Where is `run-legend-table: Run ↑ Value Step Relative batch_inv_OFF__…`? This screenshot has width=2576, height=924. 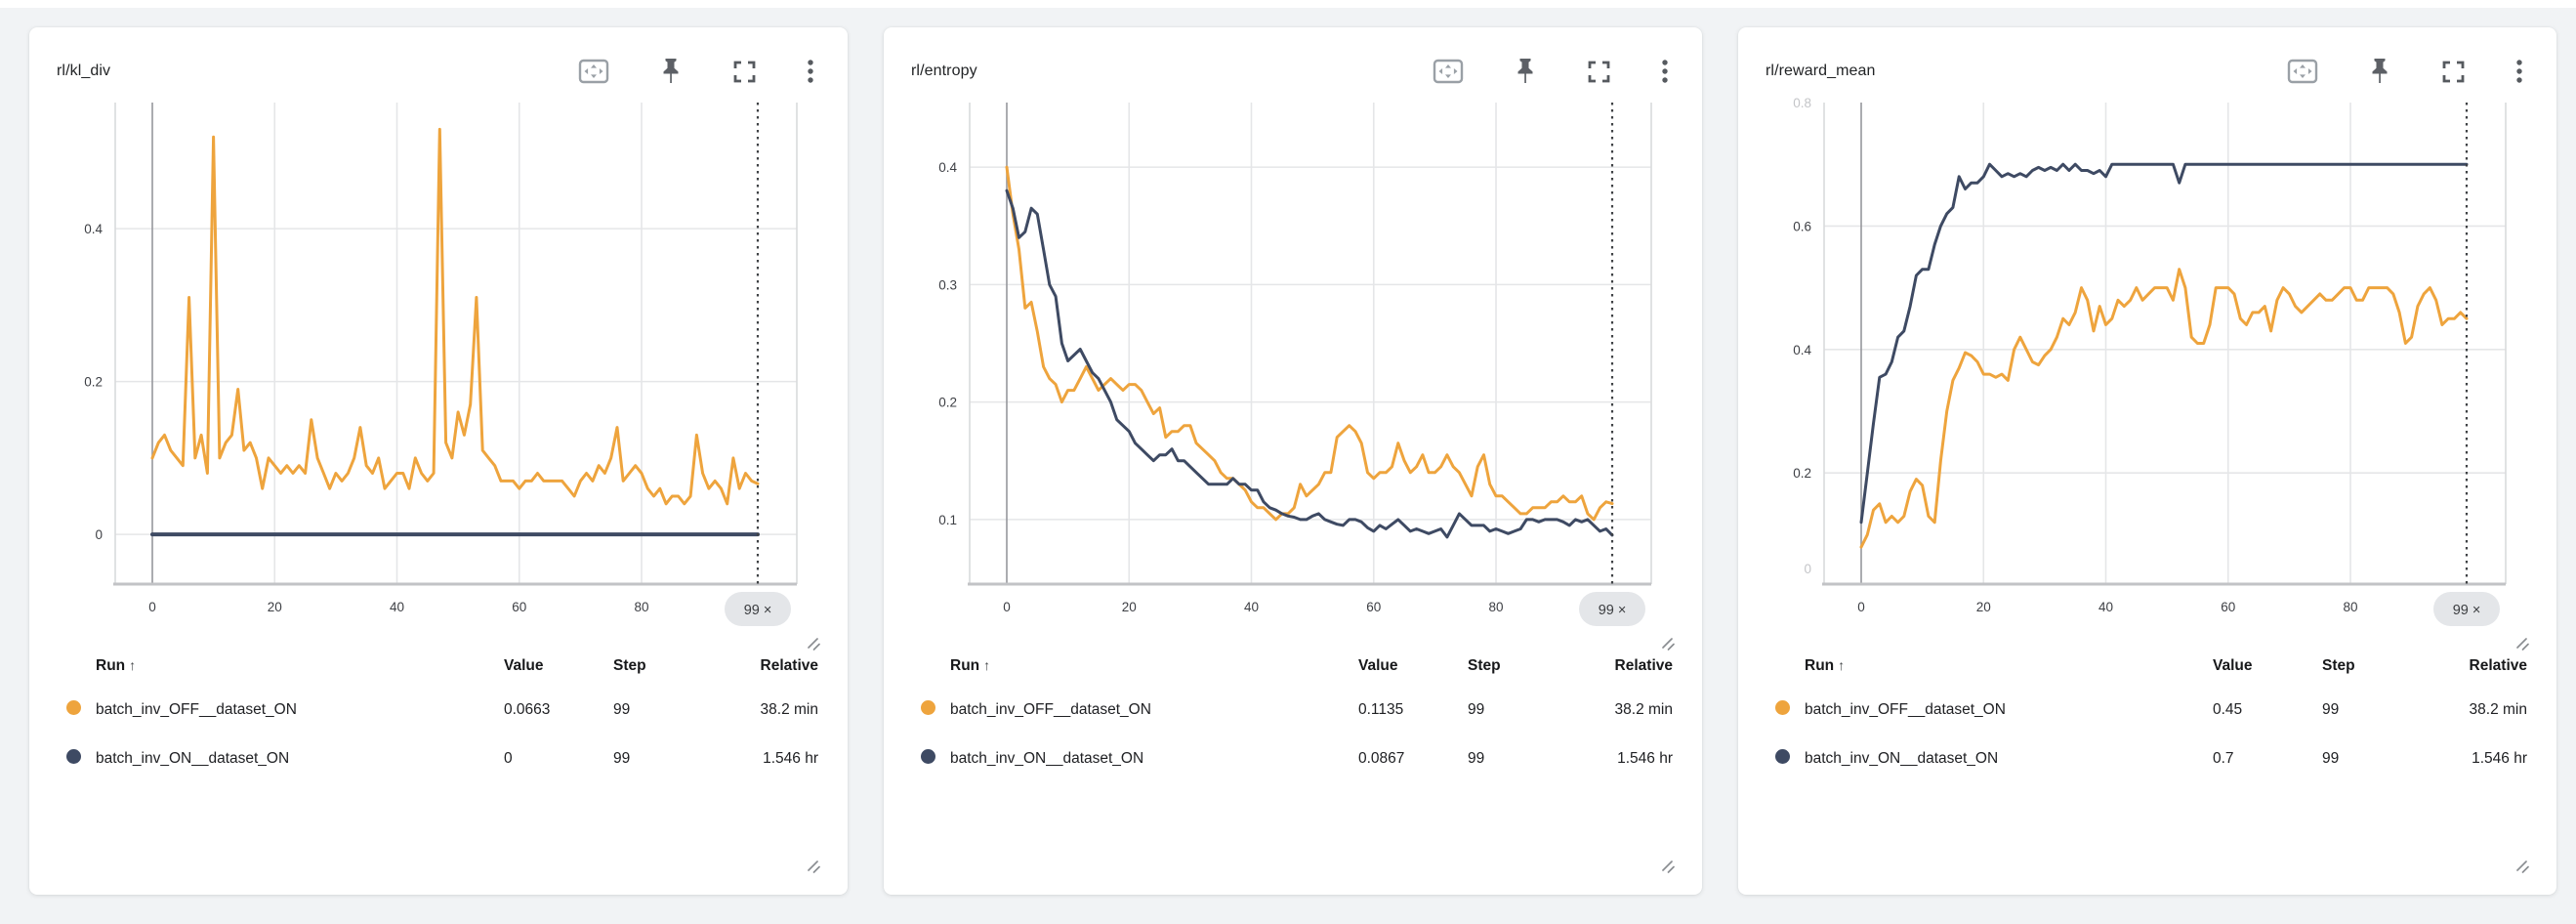 run-legend-table: Run ↑ Value Step Relative batch_inv_OFF__… is located at coordinates (2151, 715).